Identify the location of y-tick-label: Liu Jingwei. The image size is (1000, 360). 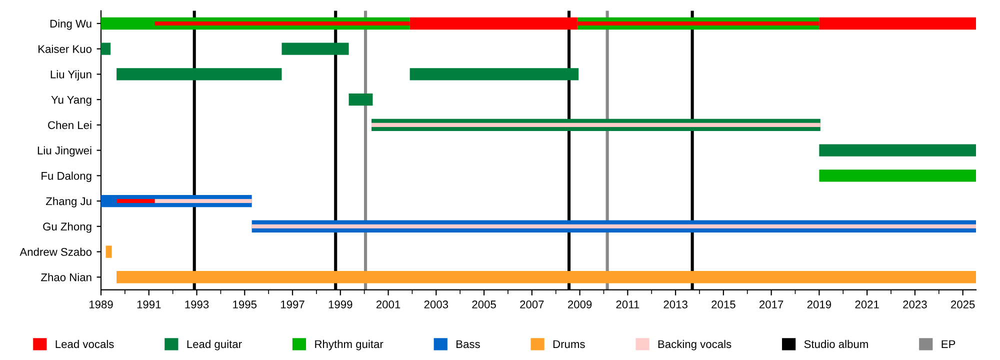
(65, 151).